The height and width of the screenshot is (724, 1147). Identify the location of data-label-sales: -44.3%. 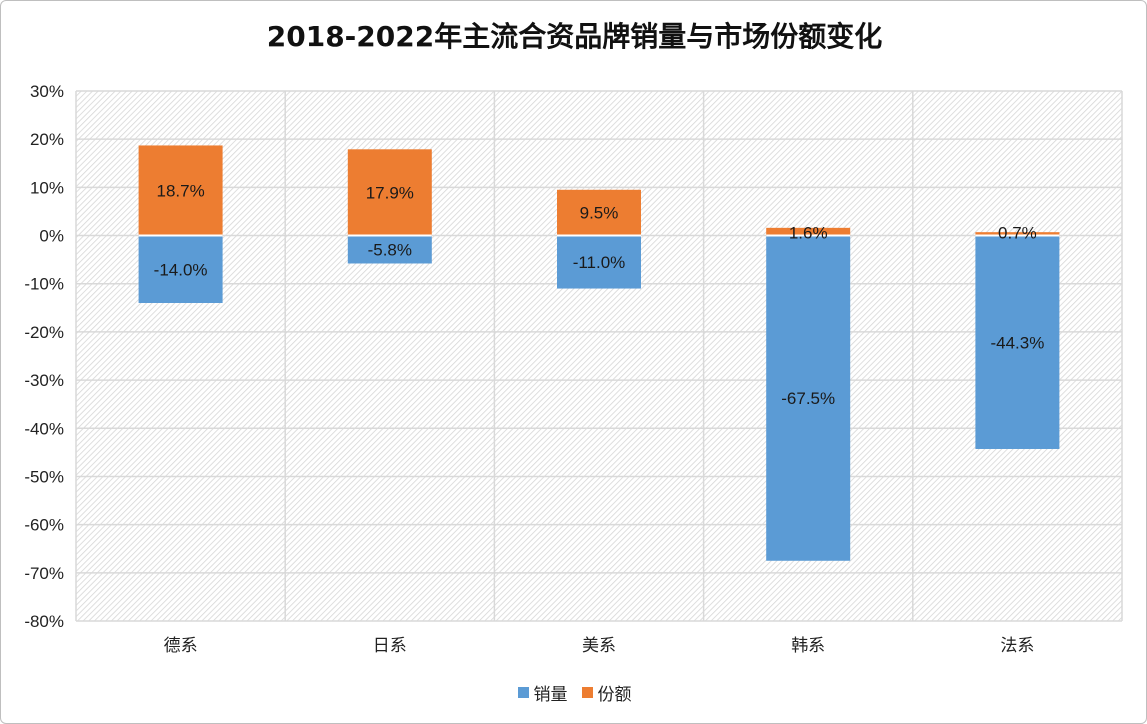
(1017, 342).